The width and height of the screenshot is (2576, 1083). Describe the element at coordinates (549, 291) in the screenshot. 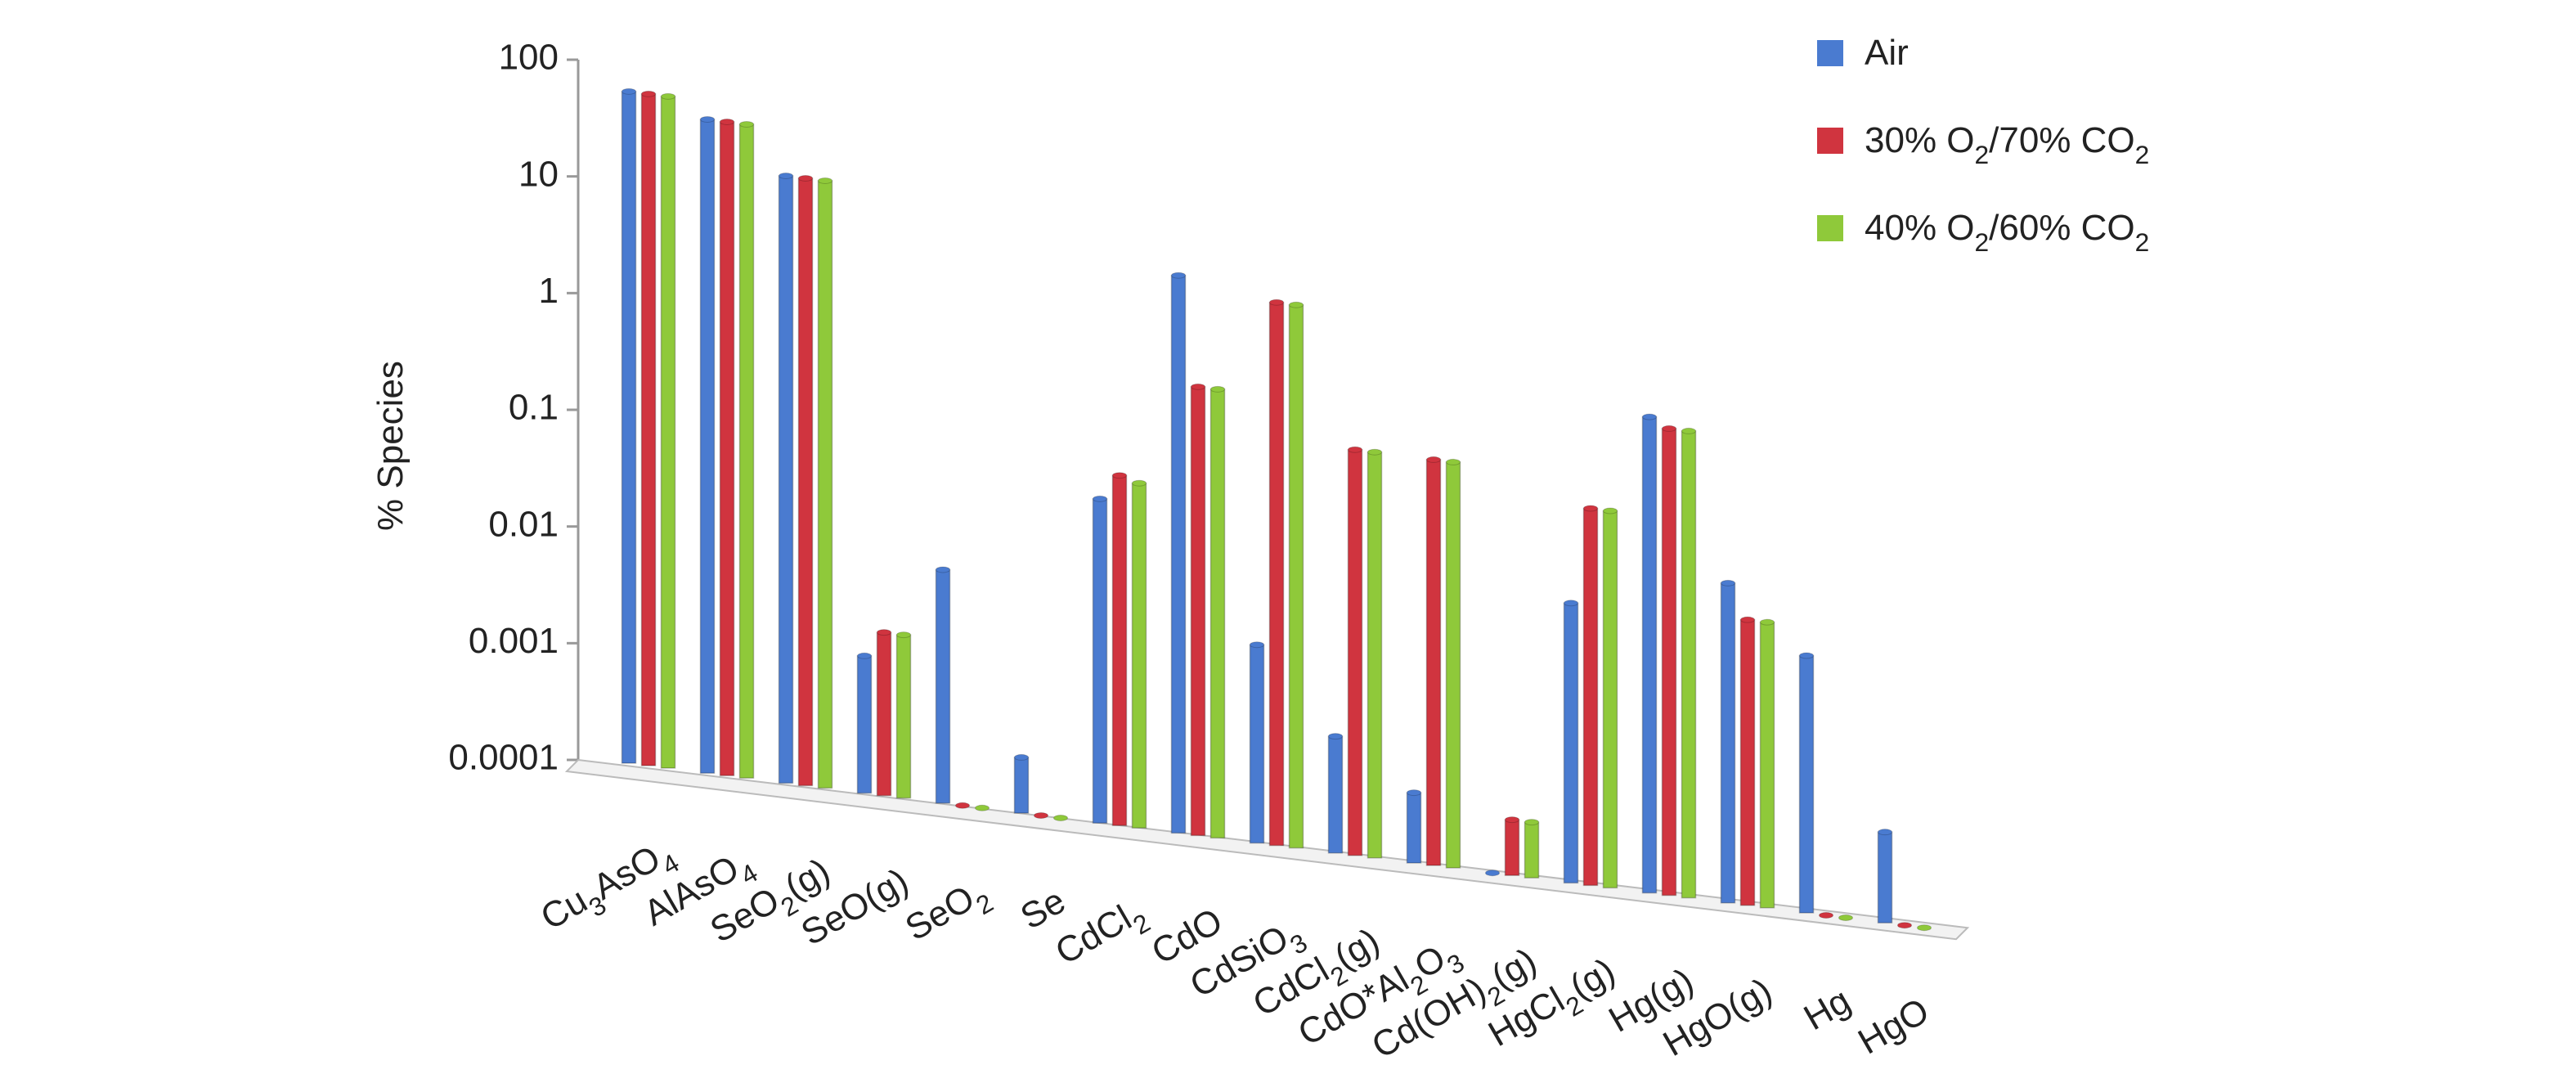

I see `y-tick-label: 1` at that location.